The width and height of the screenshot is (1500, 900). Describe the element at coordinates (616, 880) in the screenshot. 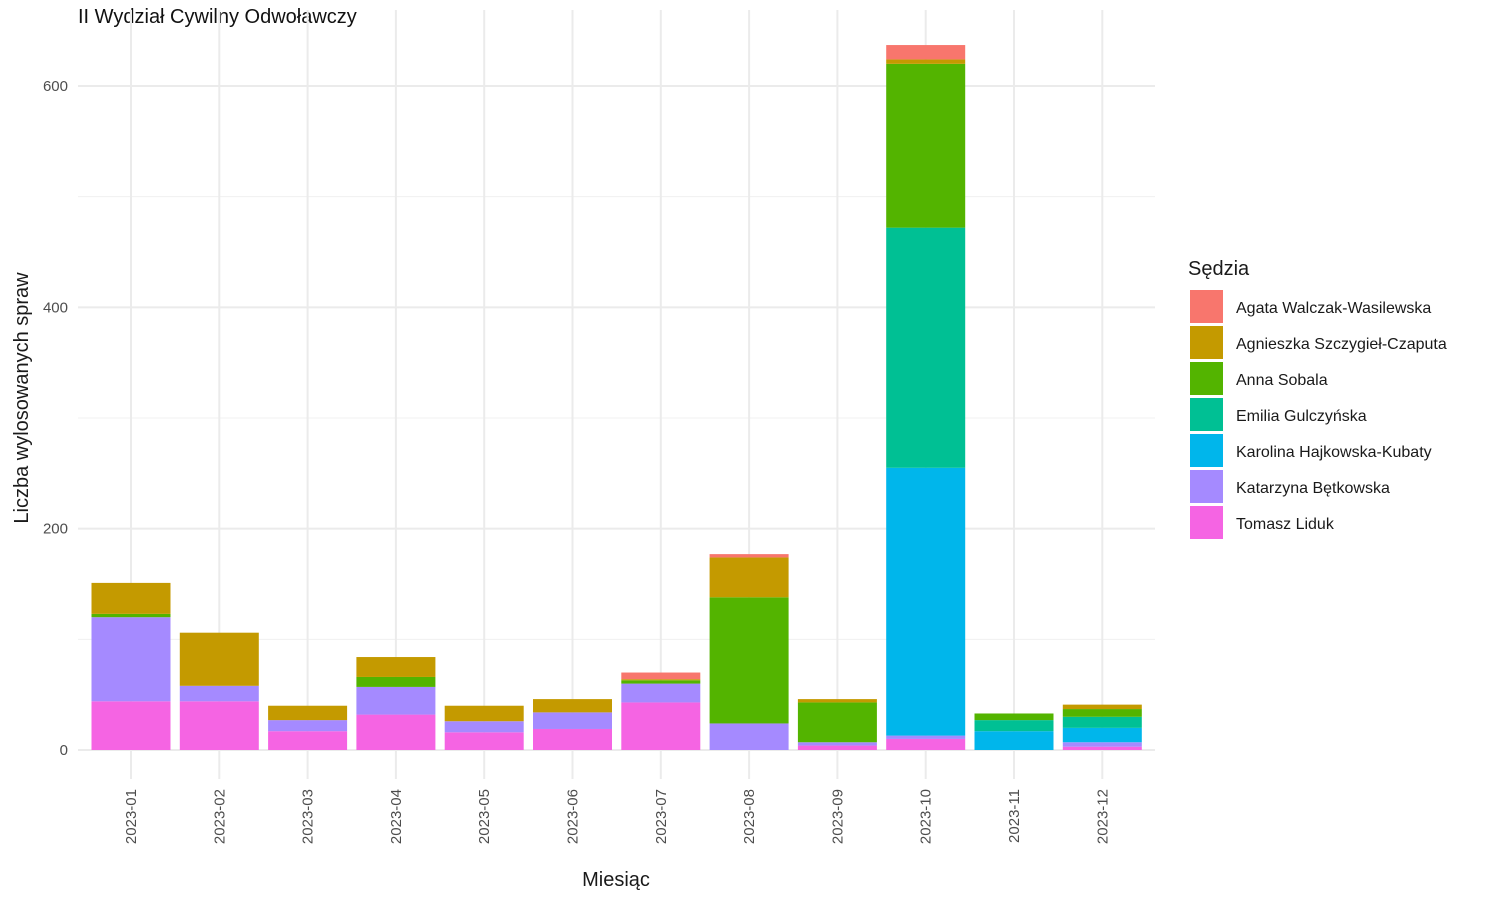

I see `x-axis-title: Miesiąc` at that location.